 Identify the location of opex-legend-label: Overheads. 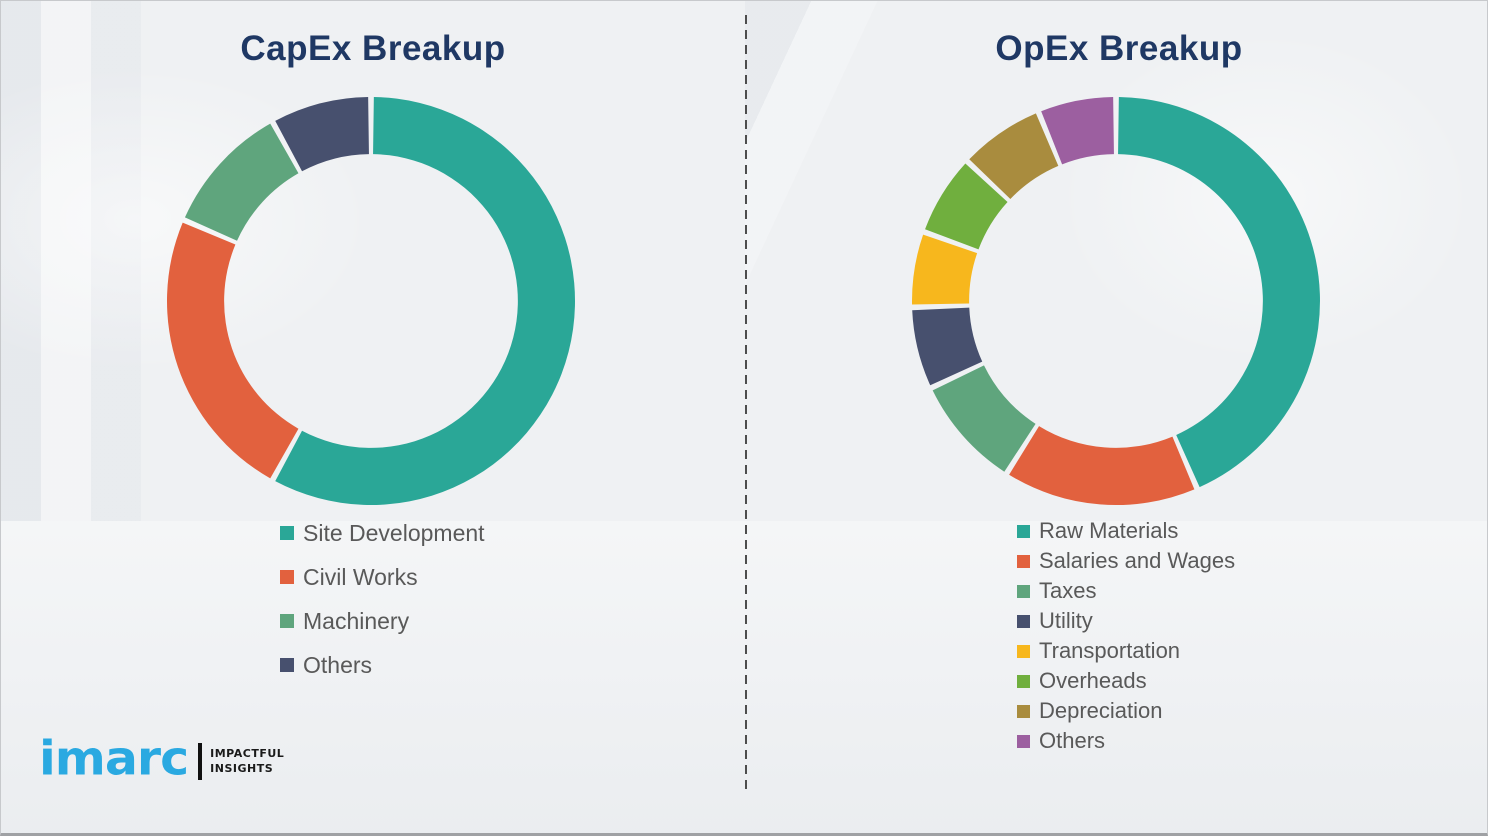
(1093, 680).